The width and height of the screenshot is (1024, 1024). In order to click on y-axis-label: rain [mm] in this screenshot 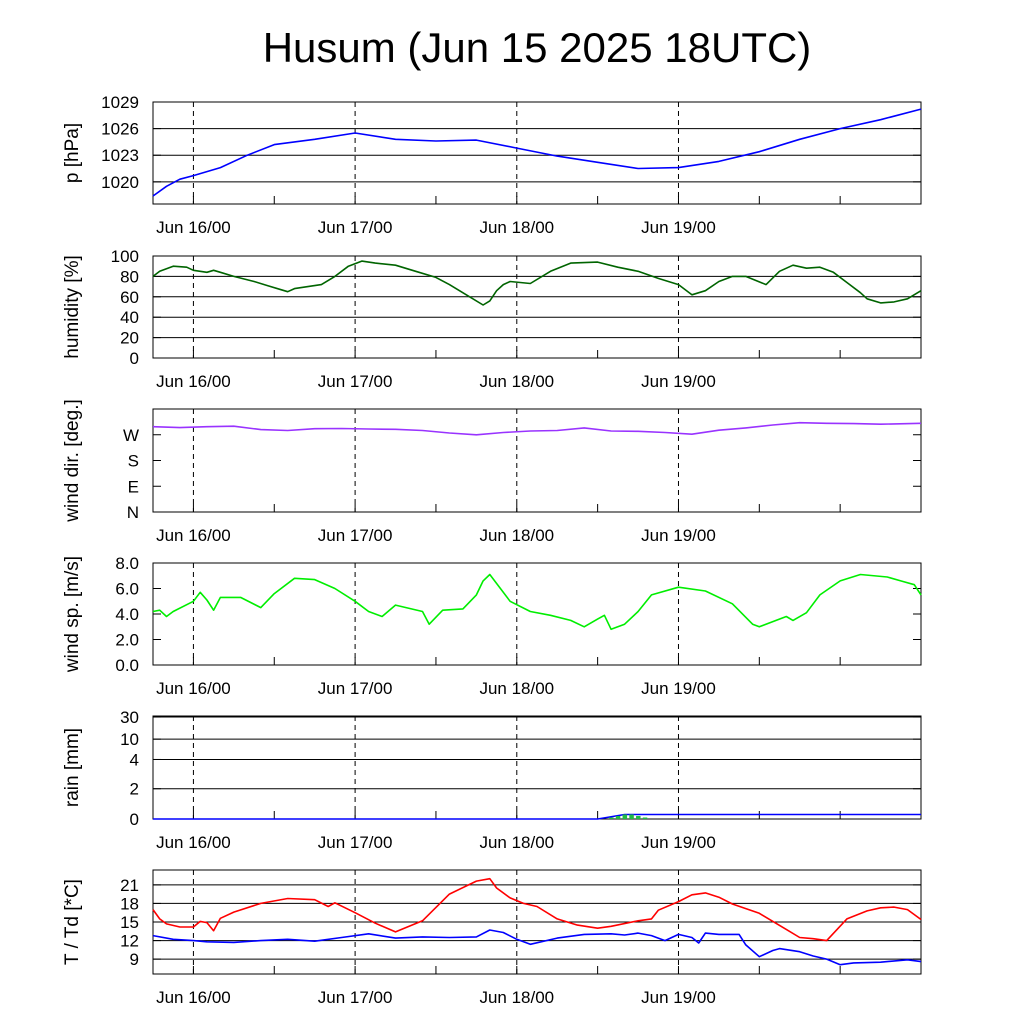, I will do `click(72, 767)`.